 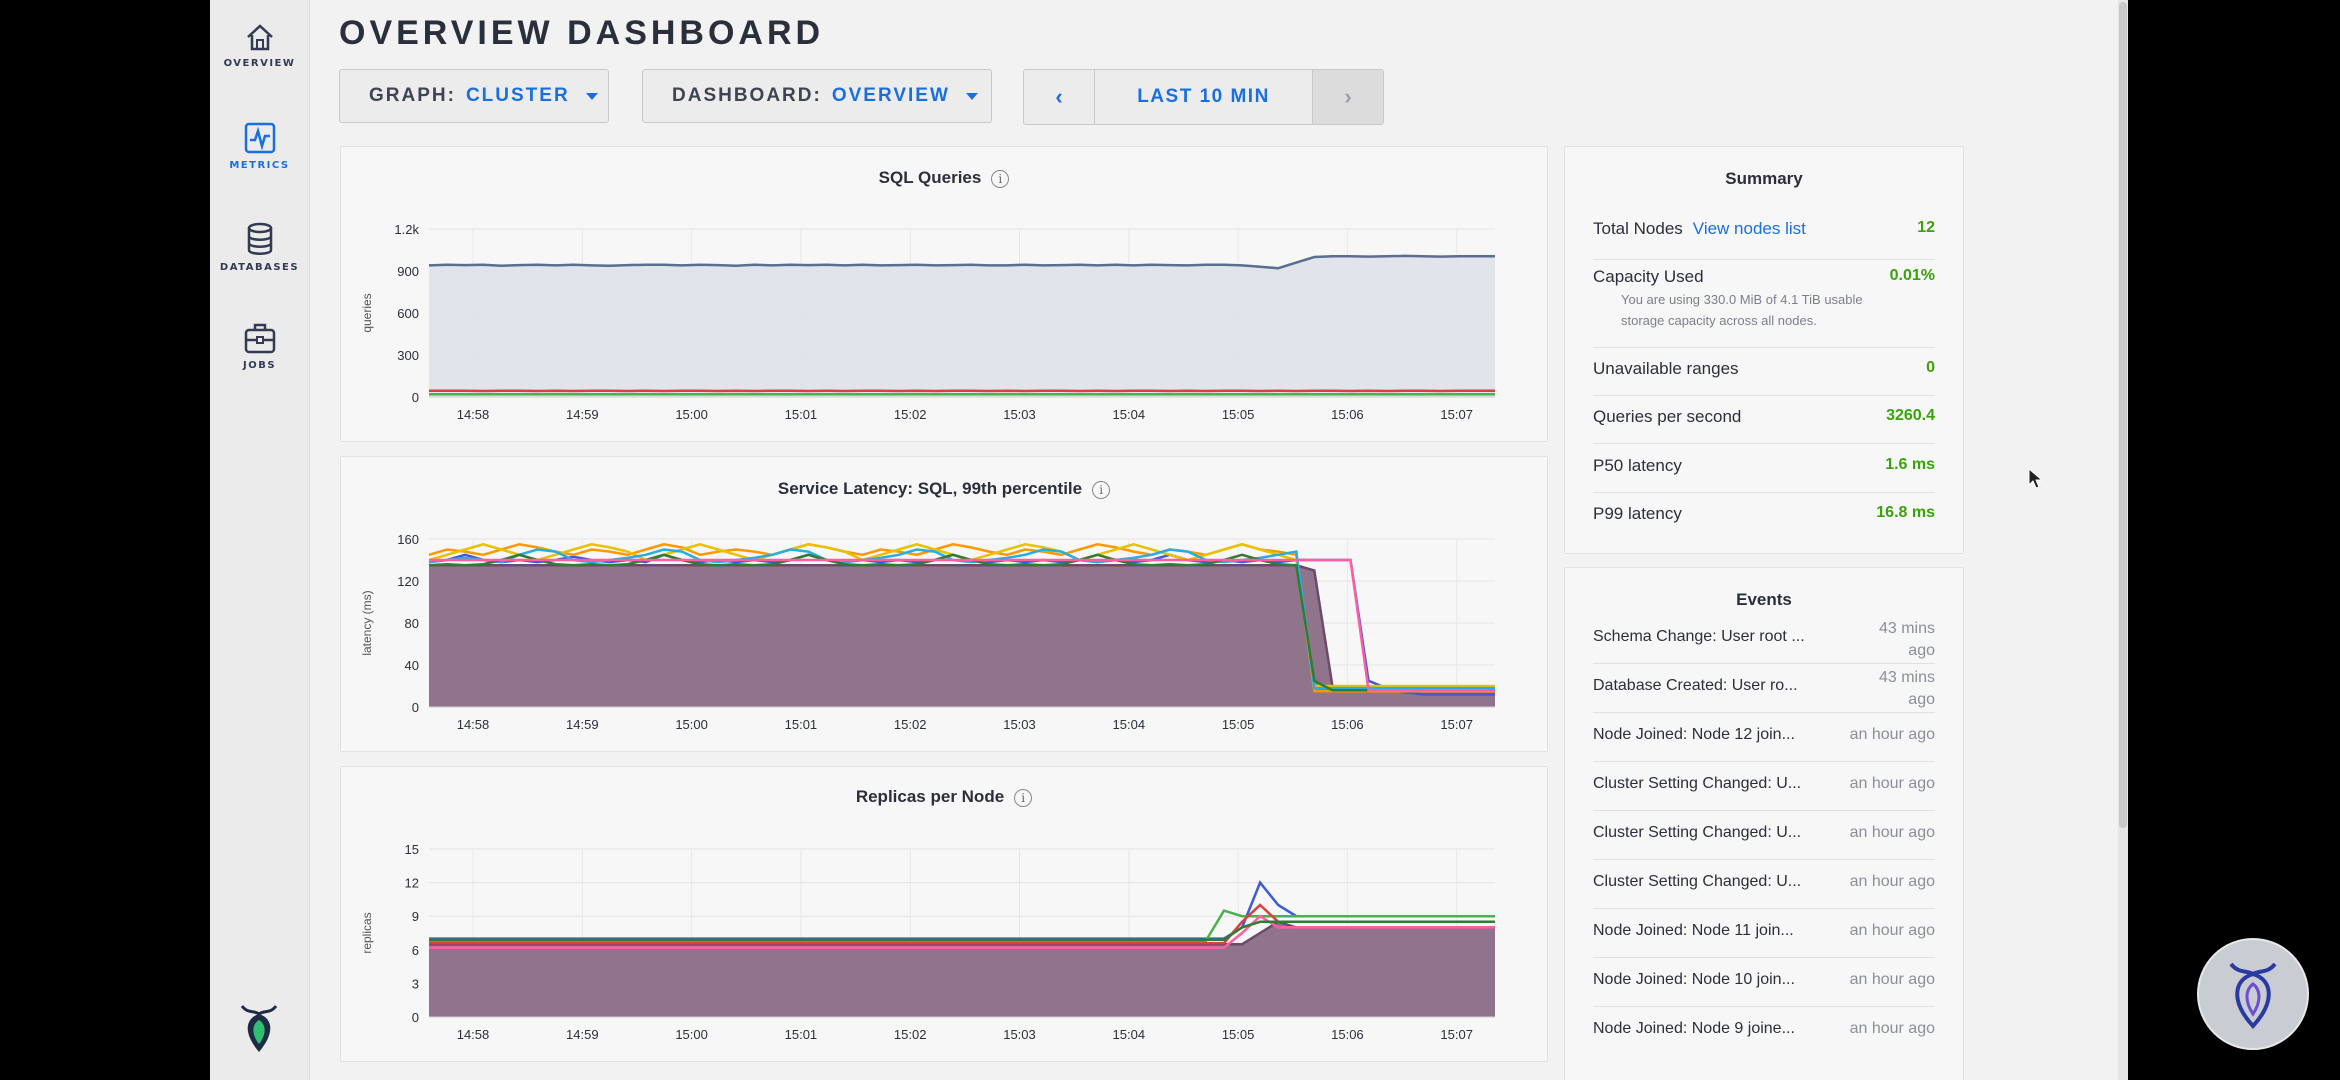 What do you see at coordinates (408, 539) in the screenshot?
I see `y-tick-label: 160` at bounding box center [408, 539].